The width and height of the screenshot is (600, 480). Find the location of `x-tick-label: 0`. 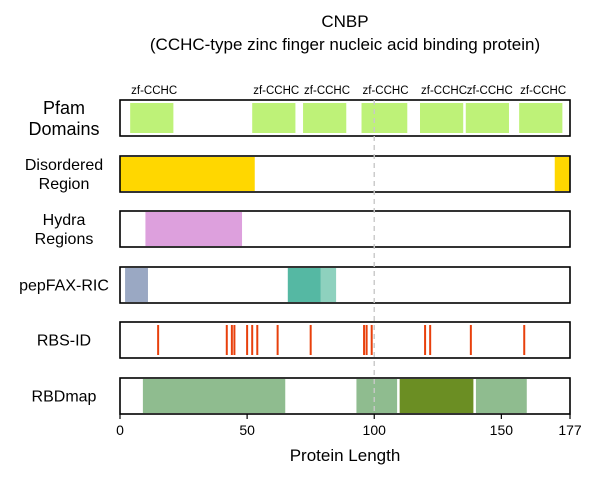

x-tick-label: 0 is located at coordinates (120, 430).